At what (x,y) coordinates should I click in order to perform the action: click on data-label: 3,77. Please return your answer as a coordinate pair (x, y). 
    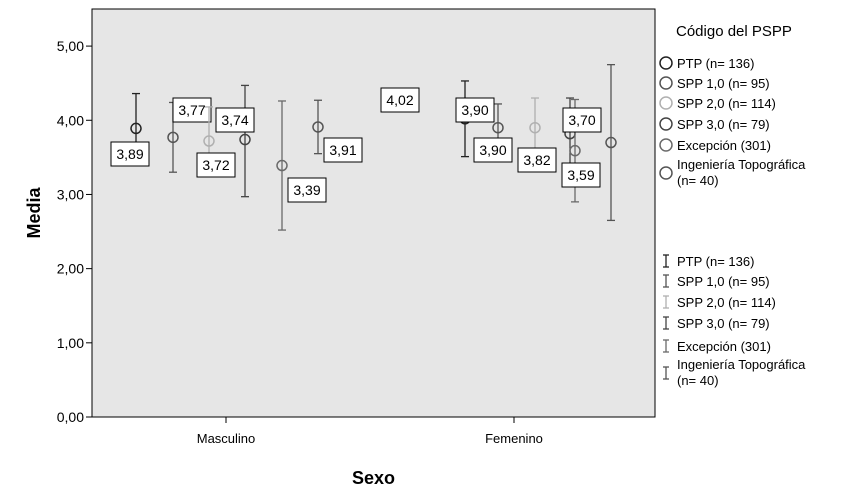
    Looking at the image, I should click on (191, 110).